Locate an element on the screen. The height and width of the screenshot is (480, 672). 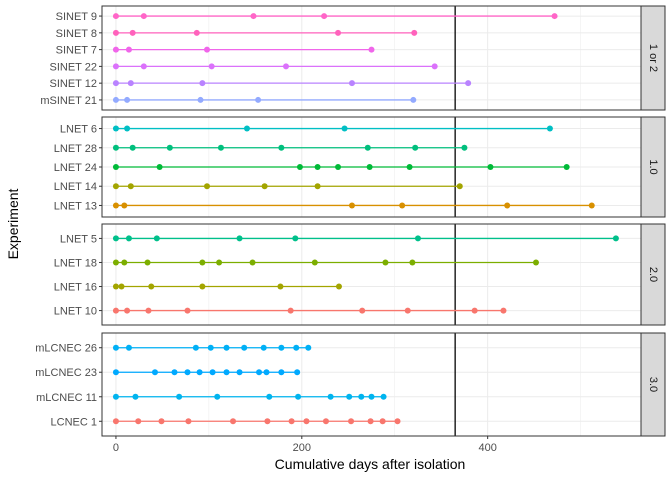
facet-strip-label: 1.0 is located at coordinates (653, 166).